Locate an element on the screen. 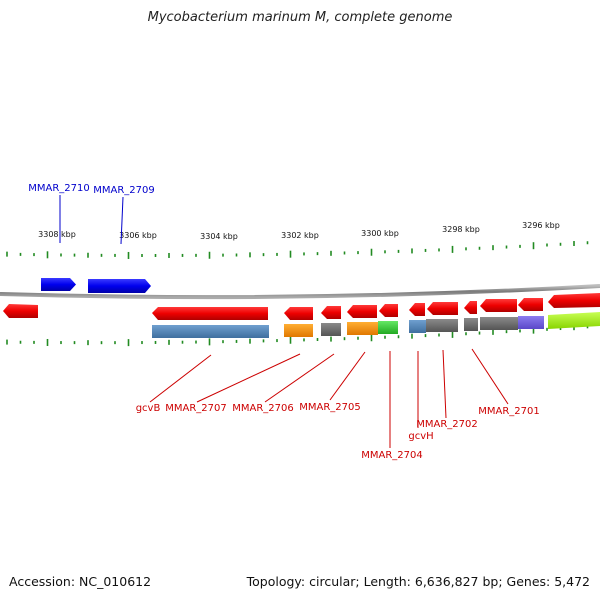  lower-tick-ruler is located at coordinates (297, 336).